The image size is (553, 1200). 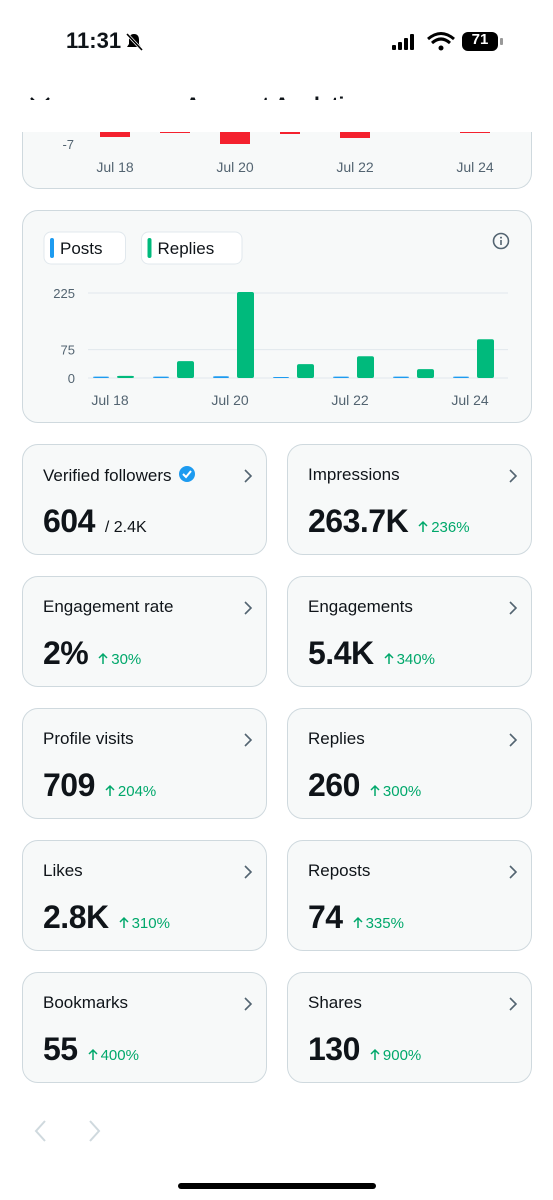 What do you see at coordinates (68, 350) in the screenshot?
I see `y-tick-label: 75` at bounding box center [68, 350].